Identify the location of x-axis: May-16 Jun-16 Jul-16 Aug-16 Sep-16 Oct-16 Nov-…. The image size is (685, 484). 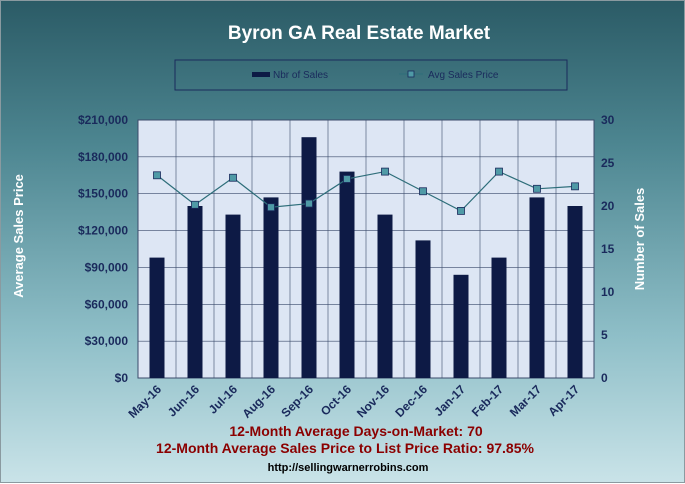
(353, 401).